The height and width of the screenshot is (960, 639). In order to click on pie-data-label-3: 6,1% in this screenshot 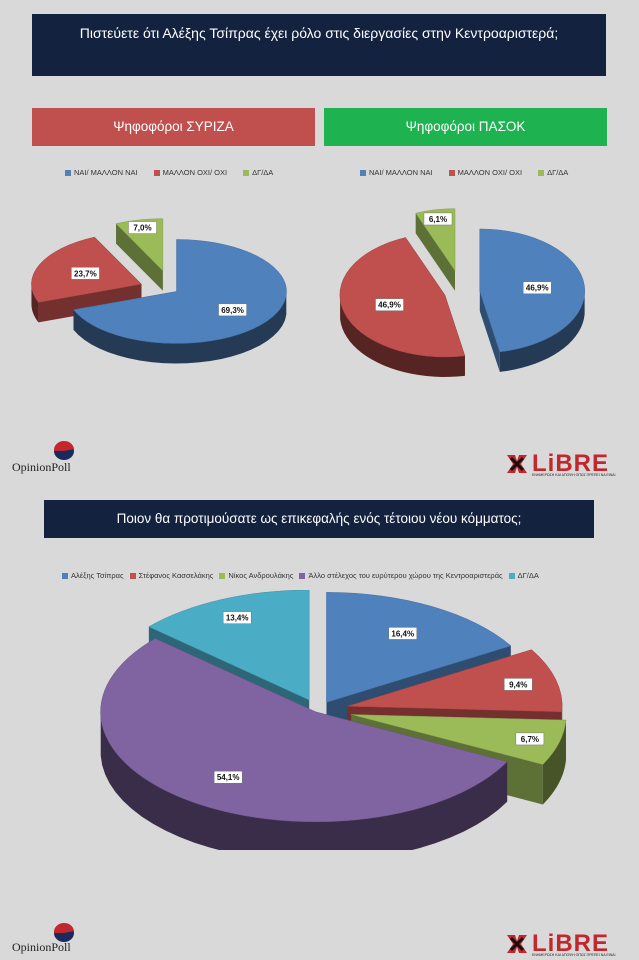, I will do `click(438, 219)`.